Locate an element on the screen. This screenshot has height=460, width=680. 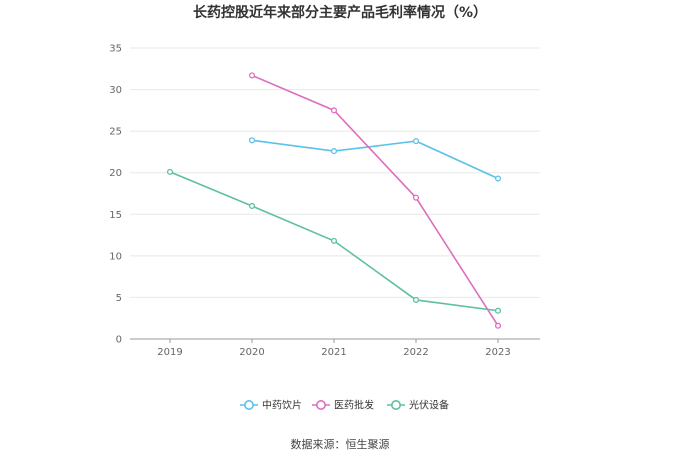
legend-label-1: 医药批发 is located at coordinates (354, 405).